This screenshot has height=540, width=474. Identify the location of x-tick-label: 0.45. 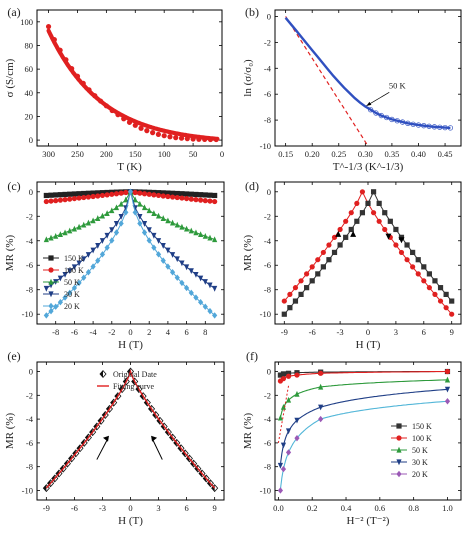
(445, 154).